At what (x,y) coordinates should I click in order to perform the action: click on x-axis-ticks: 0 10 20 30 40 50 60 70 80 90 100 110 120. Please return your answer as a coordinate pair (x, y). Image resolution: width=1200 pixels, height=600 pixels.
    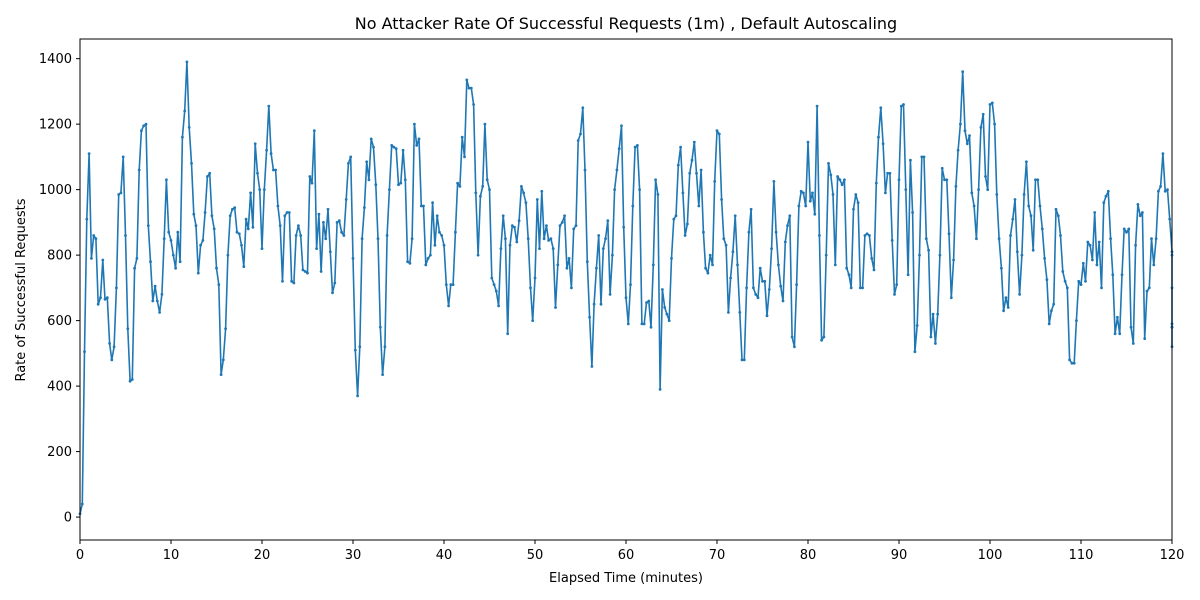
    Looking at the image, I should click on (630, 551).